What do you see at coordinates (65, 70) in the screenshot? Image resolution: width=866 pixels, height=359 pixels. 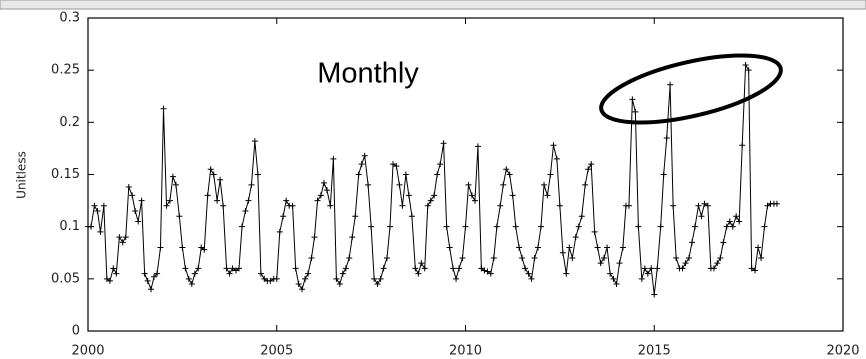 I see `y-tick-label: 0.25` at bounding box center [65, 70].